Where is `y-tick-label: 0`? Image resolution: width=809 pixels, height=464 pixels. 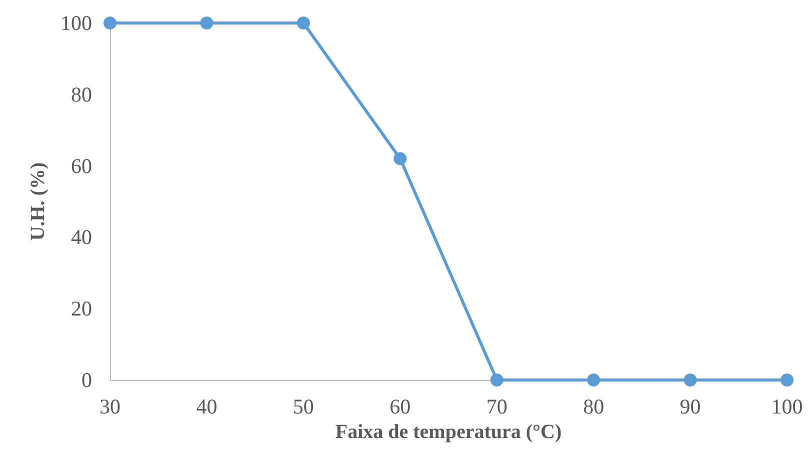
y-tick-label: 0 is located at coordinates (87, 380).